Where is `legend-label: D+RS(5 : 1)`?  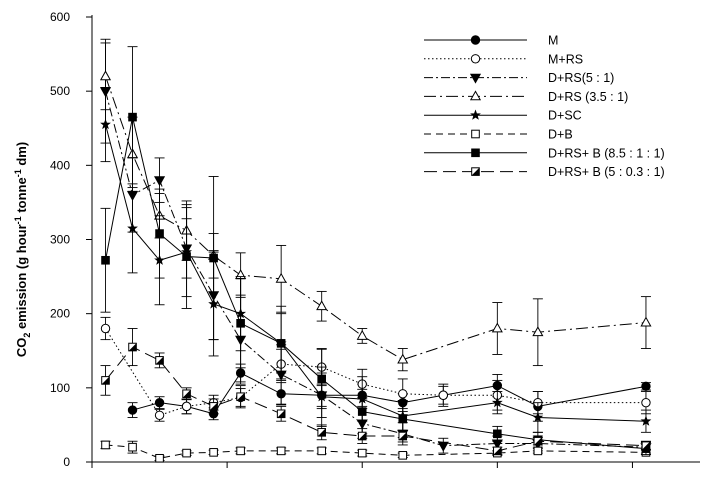 legend-label: D+RS(5 : 1) is located at coordinates (581, 78).